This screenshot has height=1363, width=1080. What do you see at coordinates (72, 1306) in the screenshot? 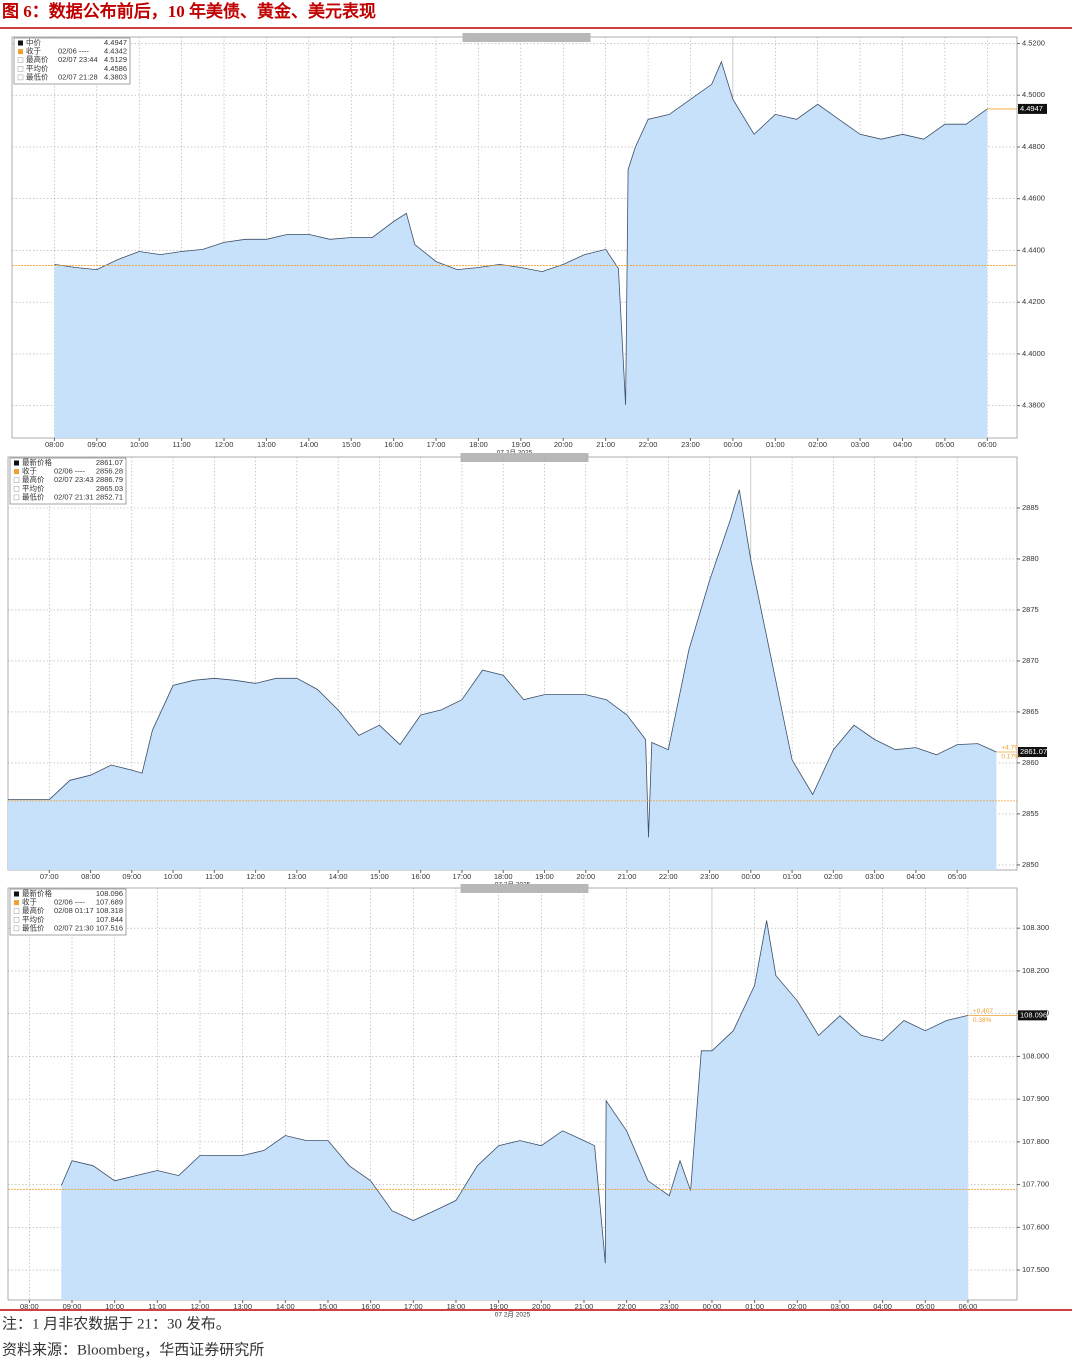
I see `x-tick-label: 09:00` at bounding box center [72, 1306].